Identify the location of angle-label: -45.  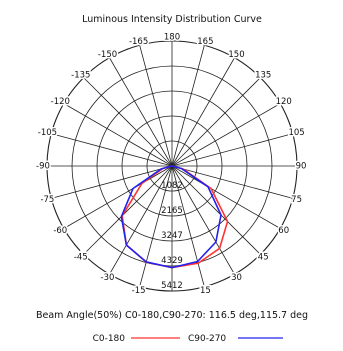
(81, 258).